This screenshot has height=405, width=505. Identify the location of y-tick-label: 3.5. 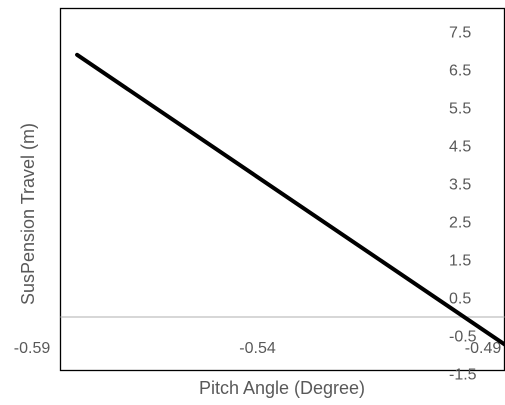
(460, 185).